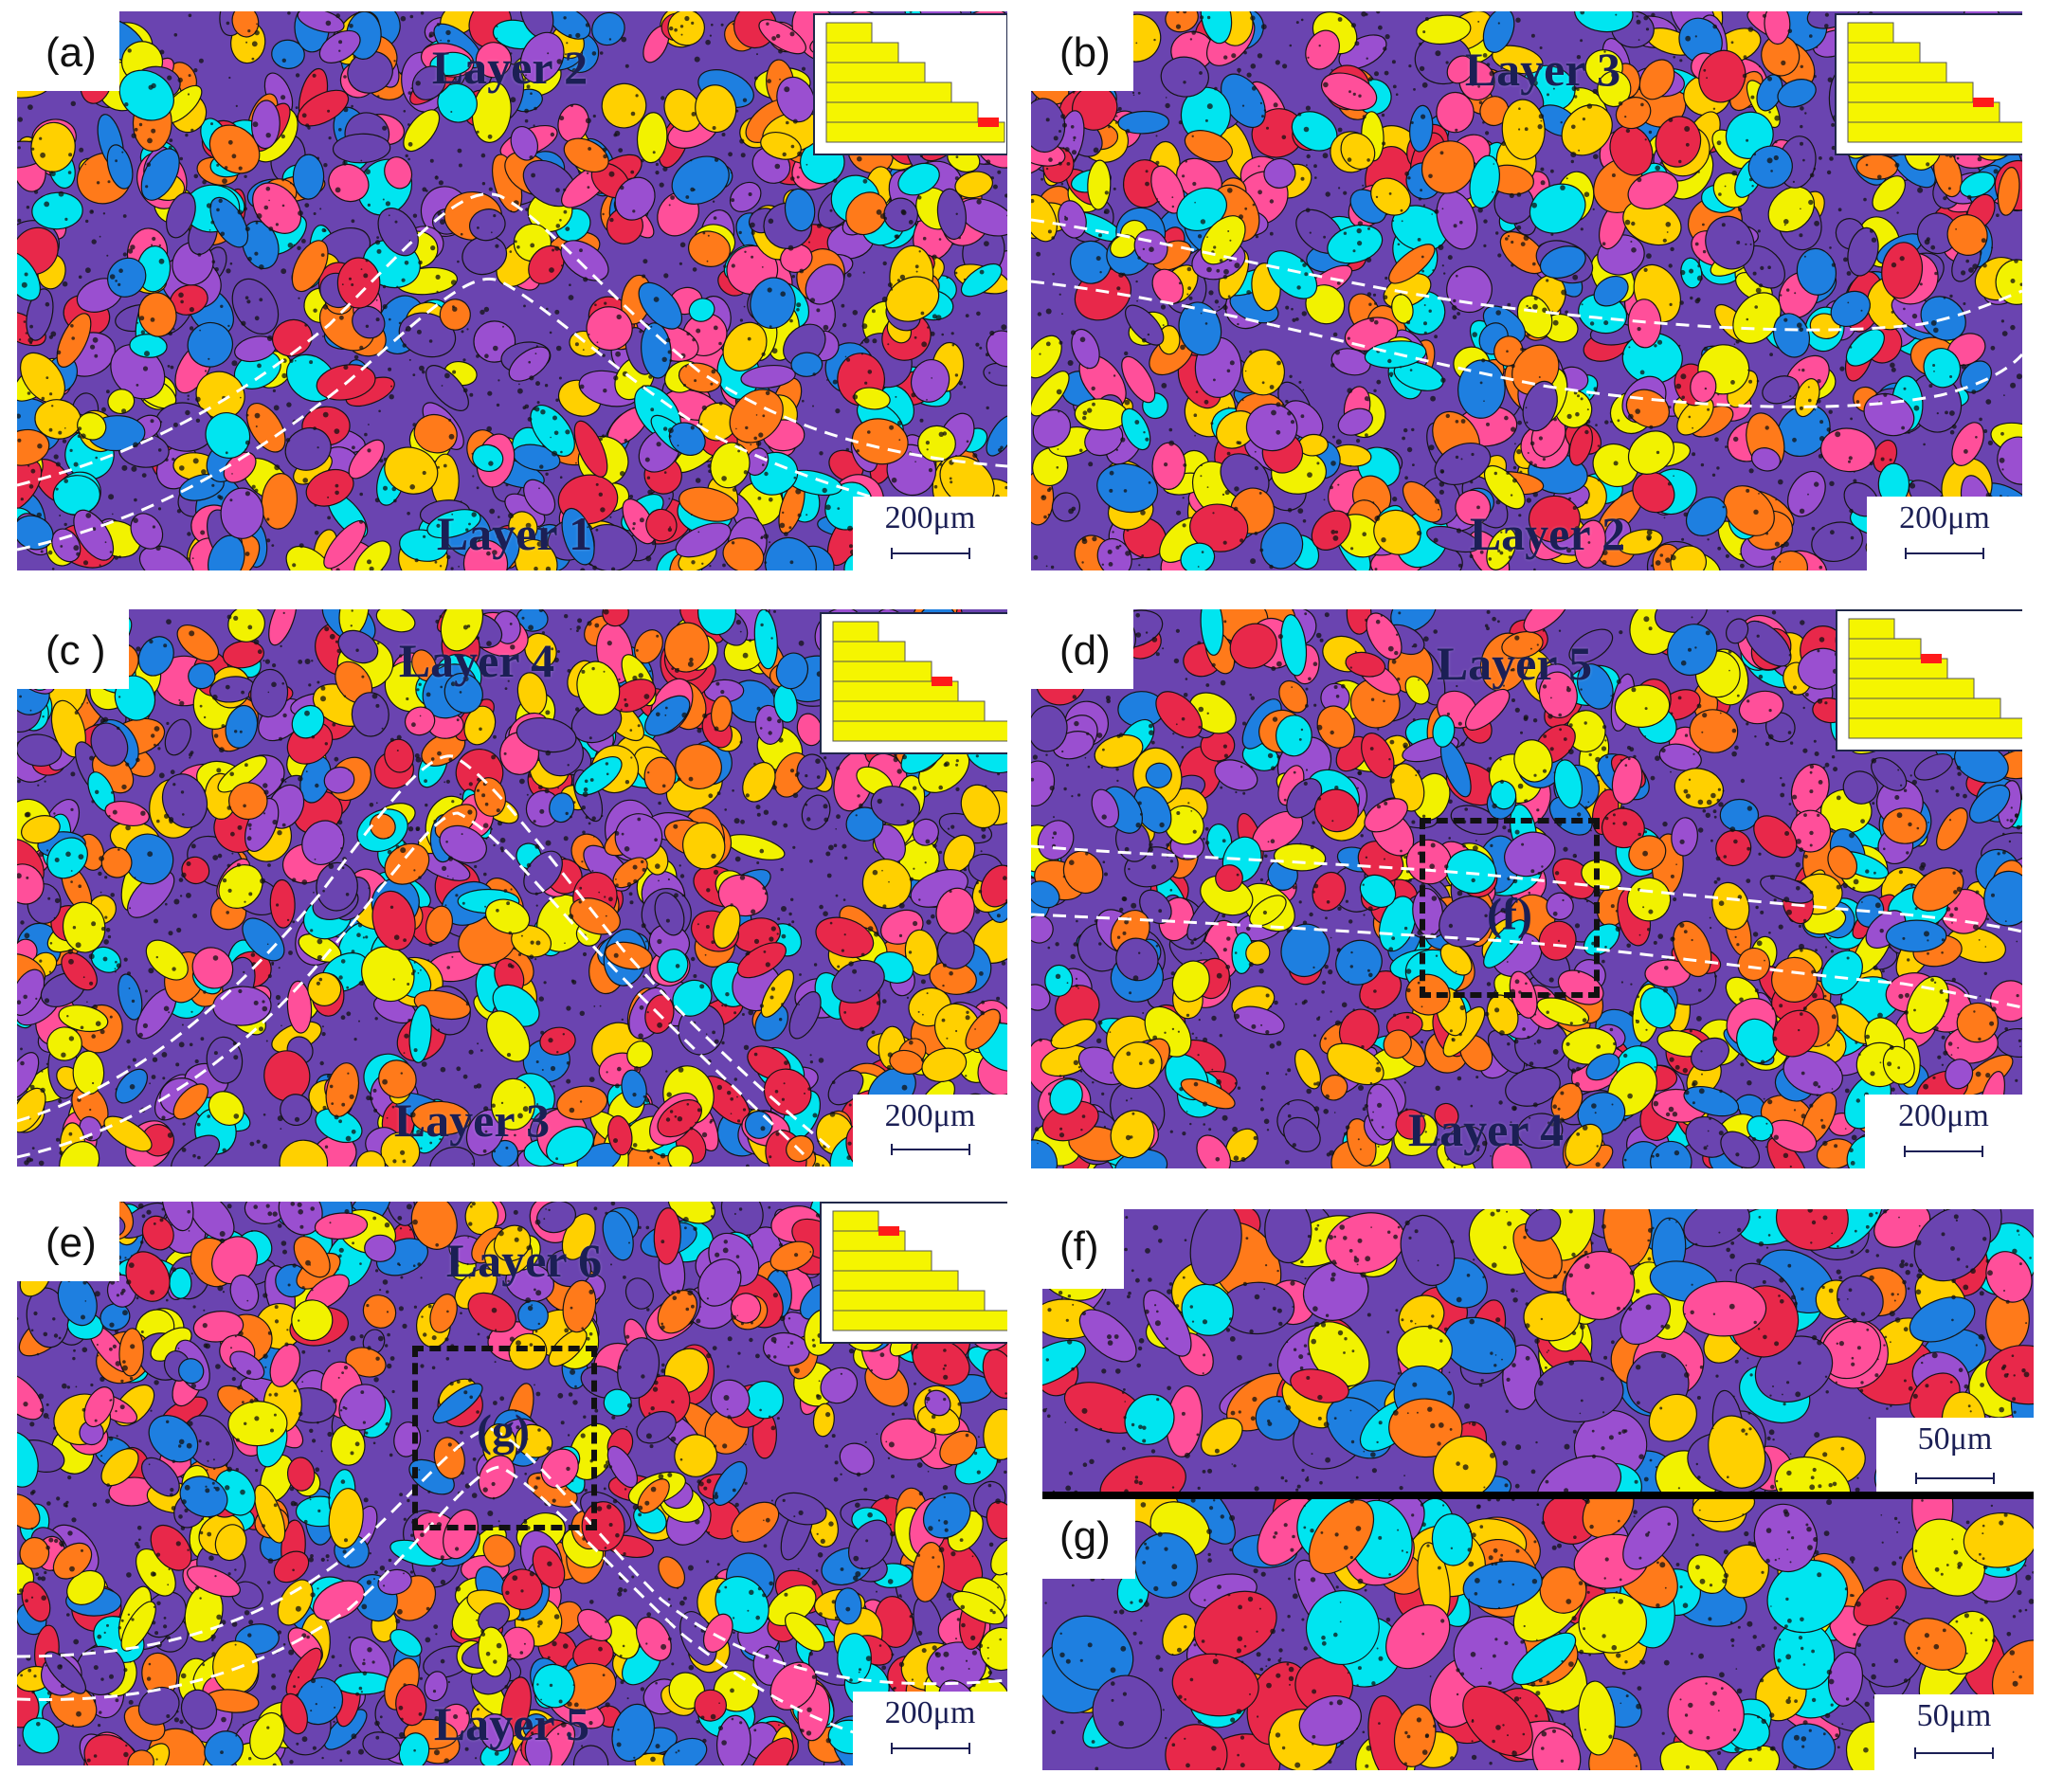 This screenshot has width=2045, height=1792. What do you see at coordinates (524, 1261) in the screenshot?
I see `layer-label-top: Layer 6` at bounding box center [524, 1261].